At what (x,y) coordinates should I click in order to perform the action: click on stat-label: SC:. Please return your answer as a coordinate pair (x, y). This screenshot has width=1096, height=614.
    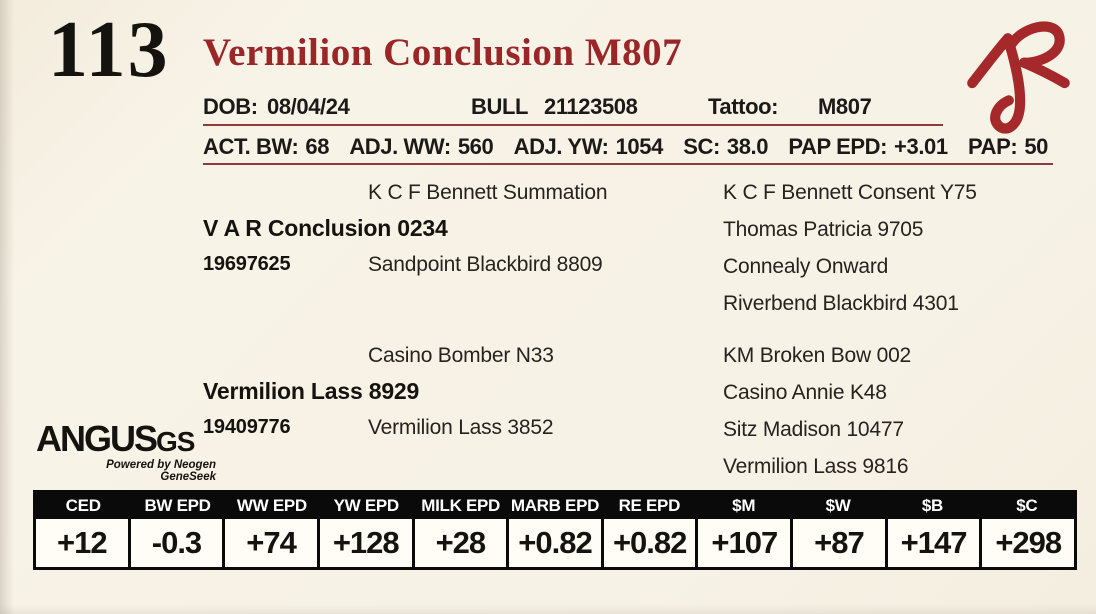
    Looking at the image, I should click on (701, 146).